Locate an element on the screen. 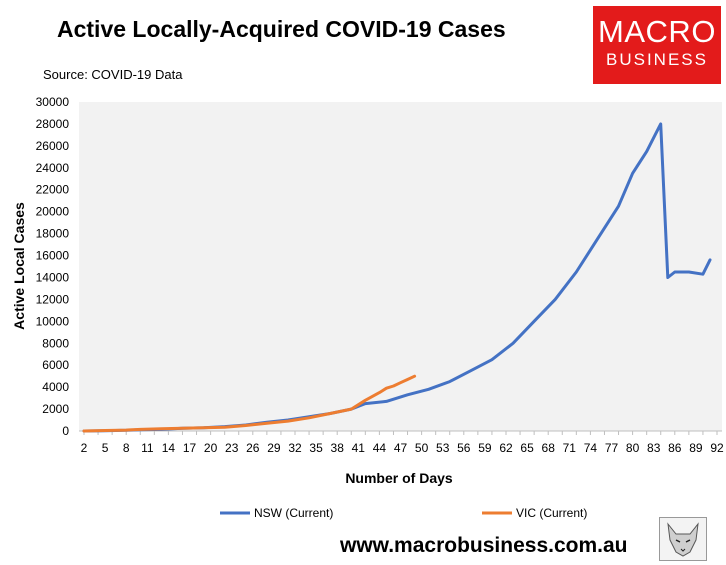  x-tick-label: 92 is located at coordinates (717, 448).